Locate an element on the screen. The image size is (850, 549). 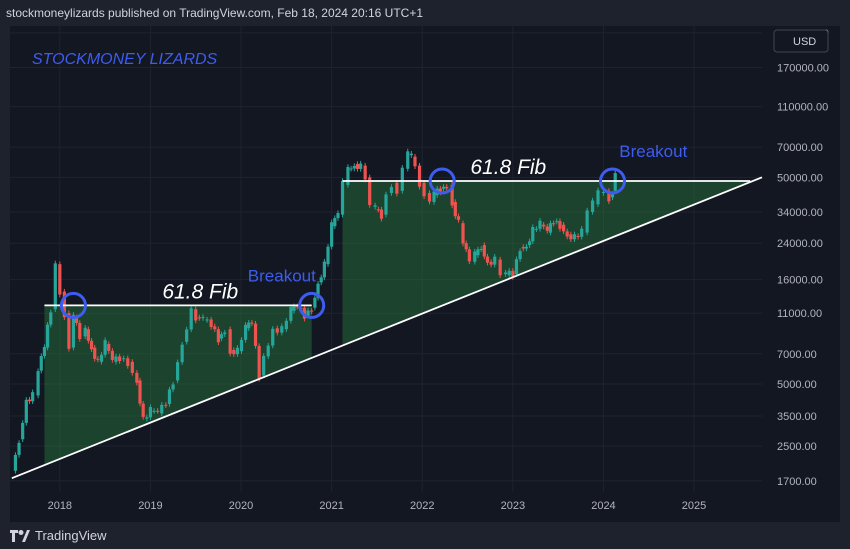
x-tick-label: 2021 is located at coordinates (331, 506).